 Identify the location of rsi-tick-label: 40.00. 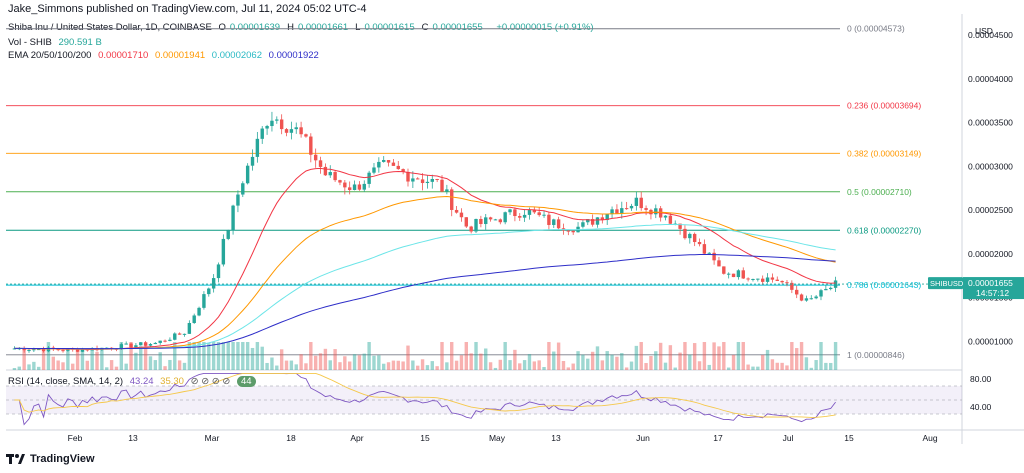
(981, 407).